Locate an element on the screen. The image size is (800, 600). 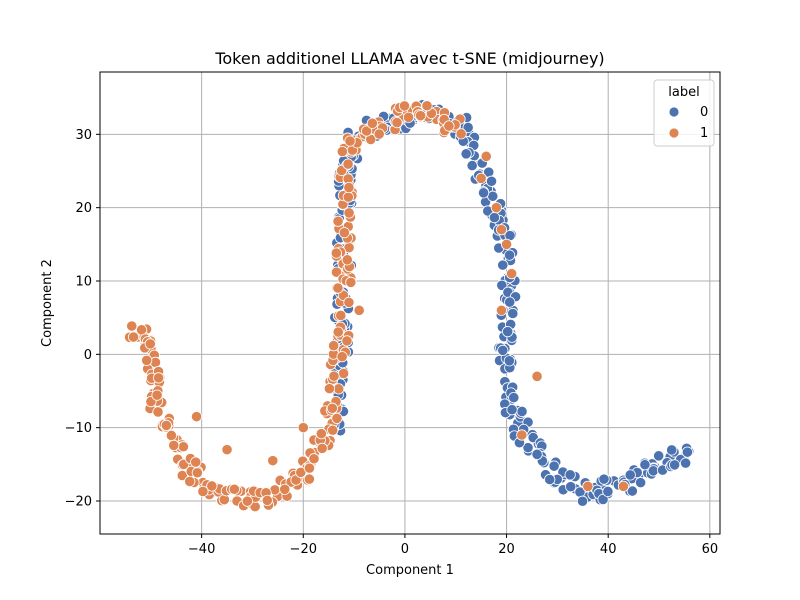
x-tick-label: 60 is located at coordinates (710, 549).